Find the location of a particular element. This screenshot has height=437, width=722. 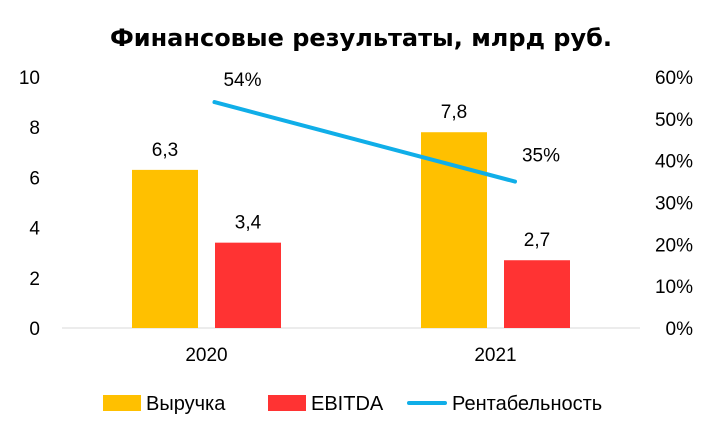

y-right-tick-label: 50% is located at coordinates (674, 120).